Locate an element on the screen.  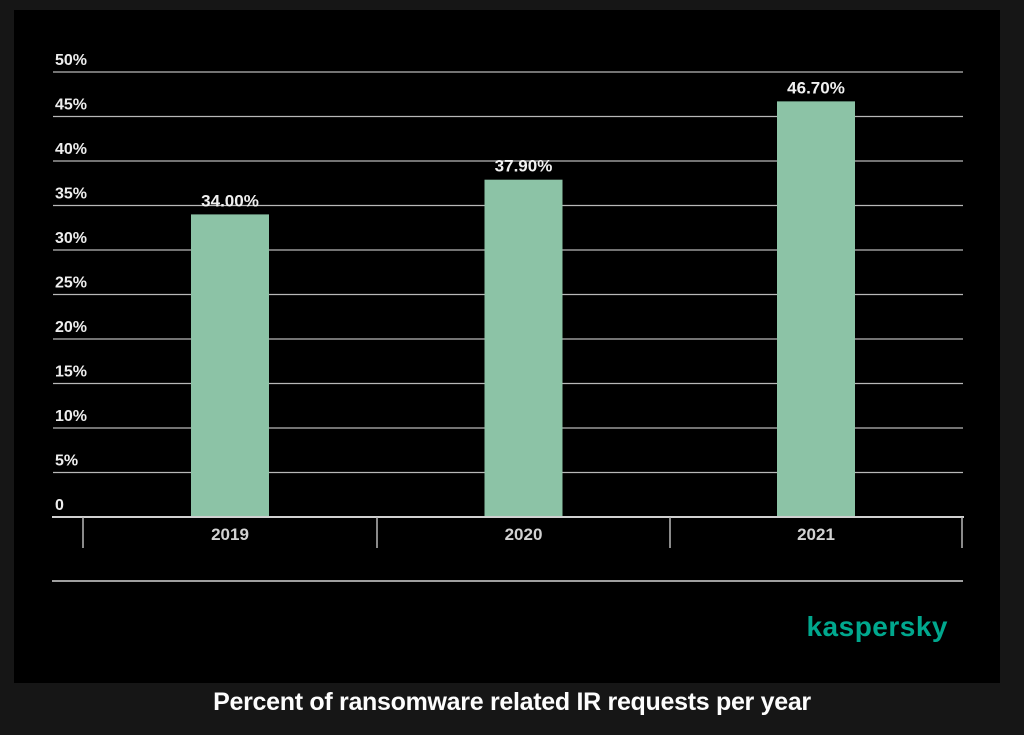
bar-value-label: 46.70% is located at coordinates (816, 87).